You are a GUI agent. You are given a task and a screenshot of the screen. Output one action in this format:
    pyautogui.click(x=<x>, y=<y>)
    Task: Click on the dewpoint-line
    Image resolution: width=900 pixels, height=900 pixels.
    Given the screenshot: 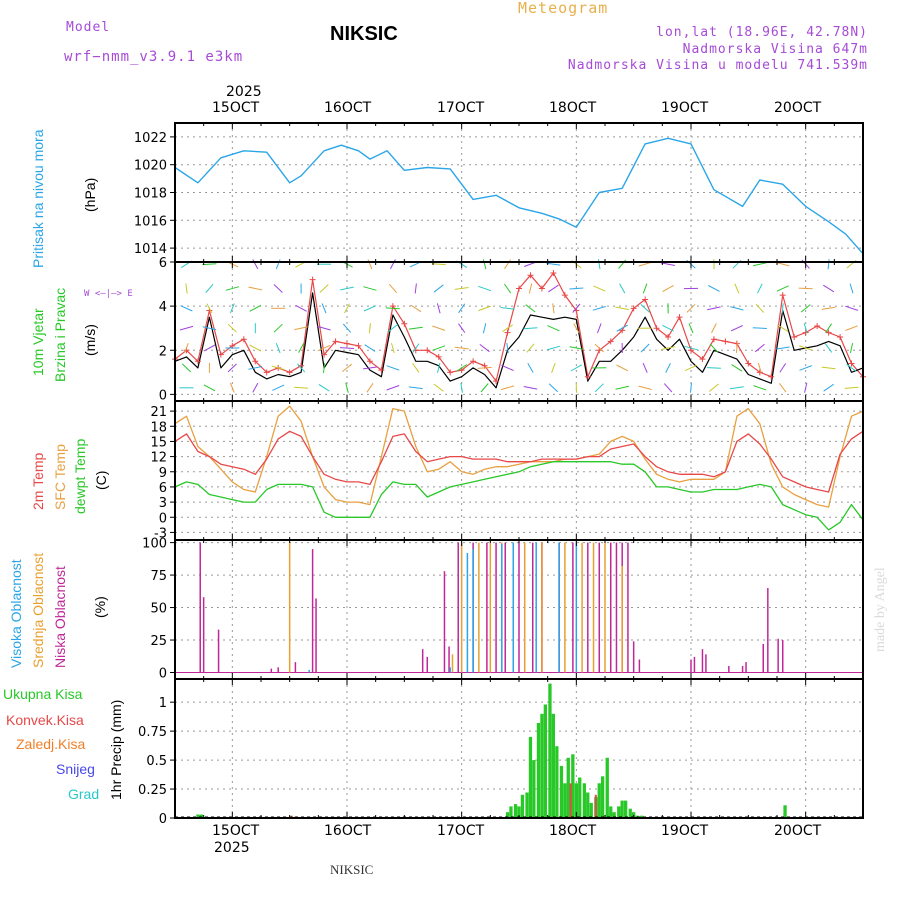 What is the action you would take?
    pyautogui.click(x=519, y=496)
    